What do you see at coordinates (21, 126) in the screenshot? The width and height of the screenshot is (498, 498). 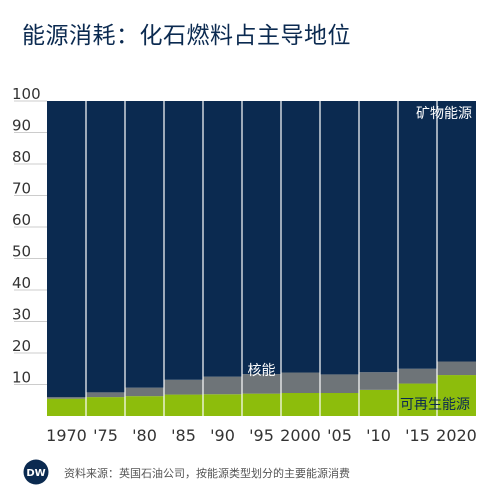 I see `y-tick-label: 90` at bounding box center [21, 126].